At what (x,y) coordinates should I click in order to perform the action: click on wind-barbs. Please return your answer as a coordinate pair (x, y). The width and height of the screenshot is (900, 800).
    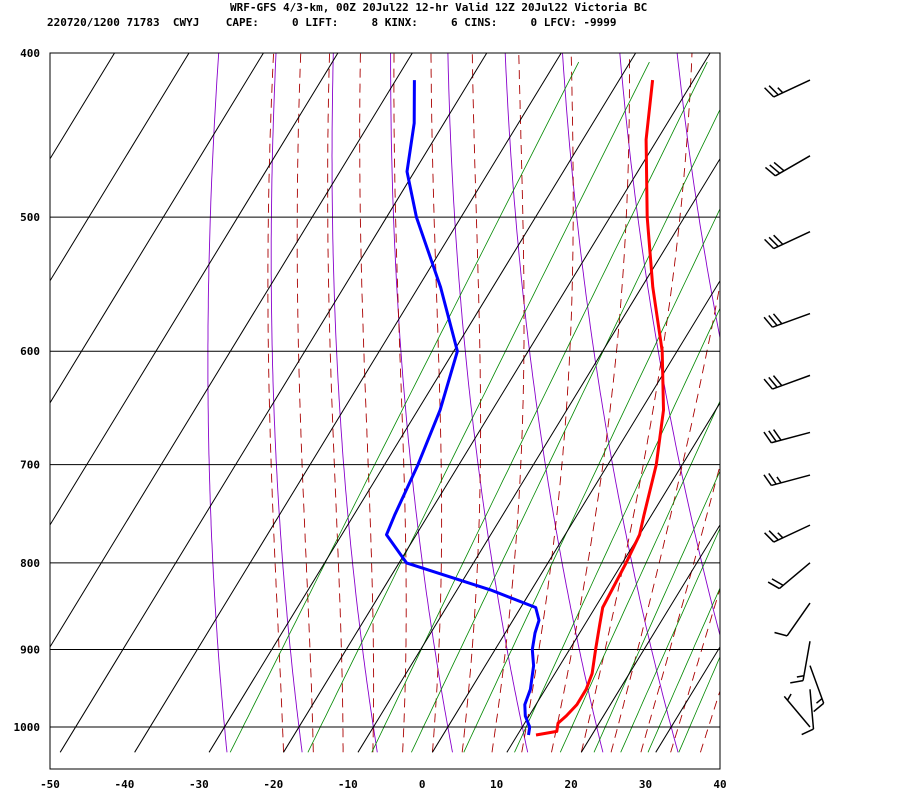
    Looking at the image, I should click on (794, 407).